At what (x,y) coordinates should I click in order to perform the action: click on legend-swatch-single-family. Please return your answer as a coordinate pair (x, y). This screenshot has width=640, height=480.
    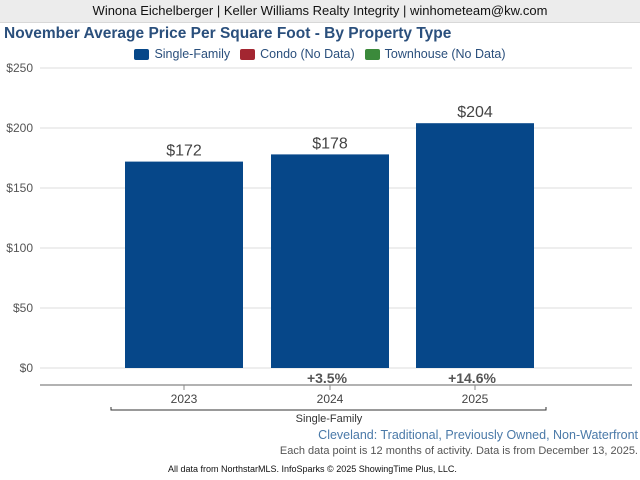
    Looking at the image, I should click on (142, 54).